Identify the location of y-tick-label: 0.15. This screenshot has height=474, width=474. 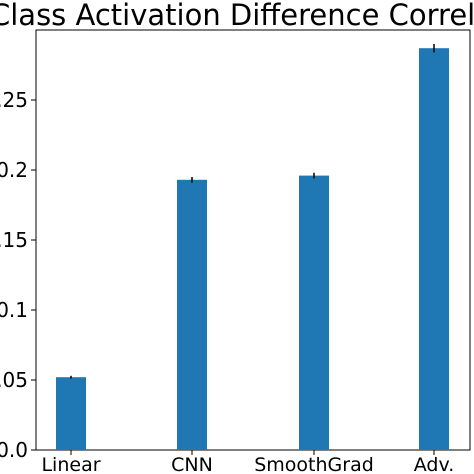
(14, 240).